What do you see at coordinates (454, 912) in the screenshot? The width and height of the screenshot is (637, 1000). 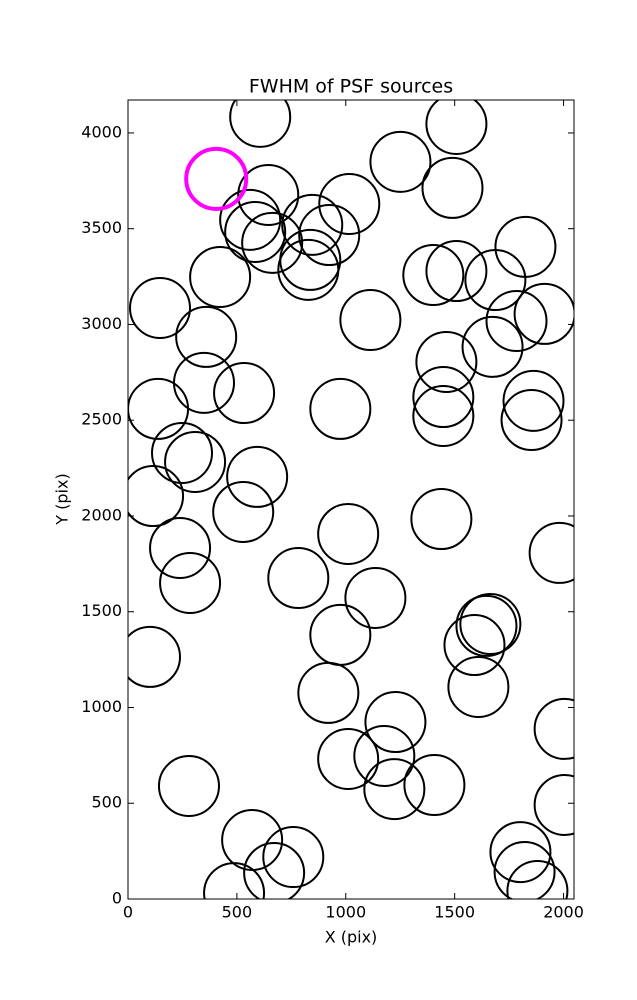 I see `x-tick-label: 1500` at bounding box center [454, 912].